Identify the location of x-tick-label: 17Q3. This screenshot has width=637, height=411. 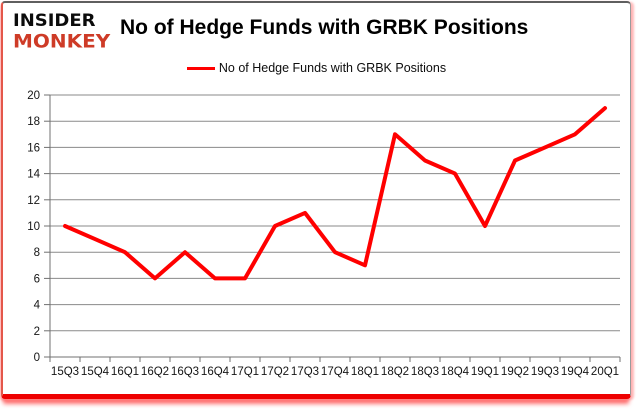
(305, 372).